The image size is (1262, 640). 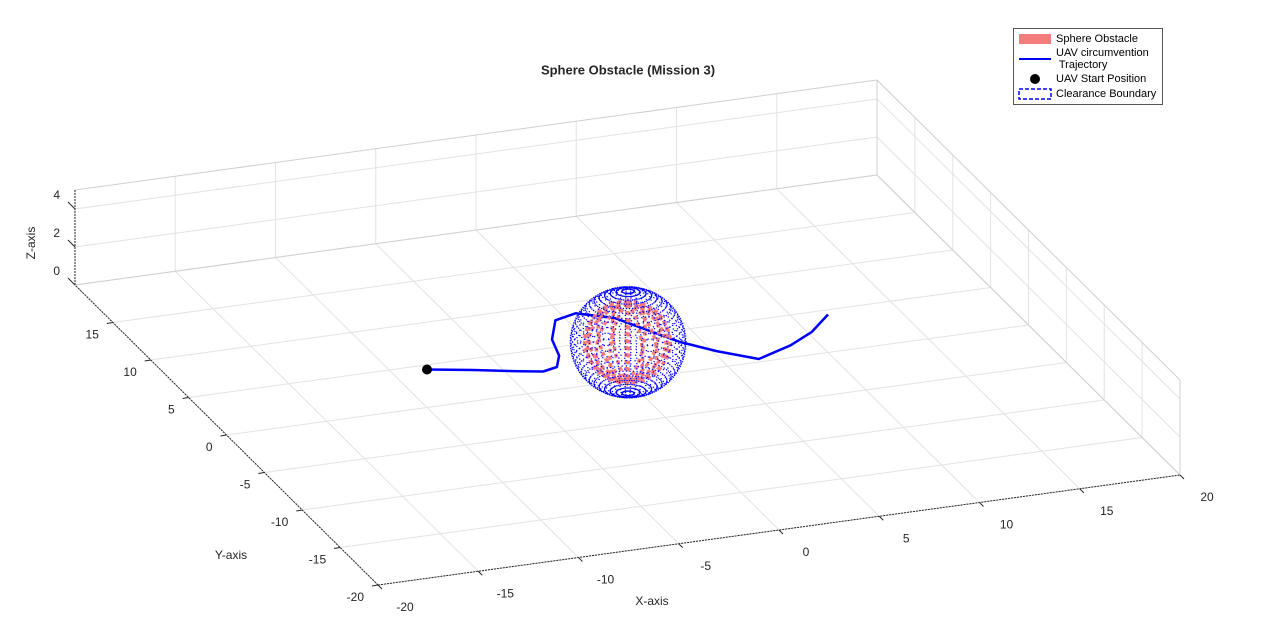 What do you see at coordinates (1107, 511) in the screenshot?
I see `x-tick-label: 15` at bounding box center [1107, 511].